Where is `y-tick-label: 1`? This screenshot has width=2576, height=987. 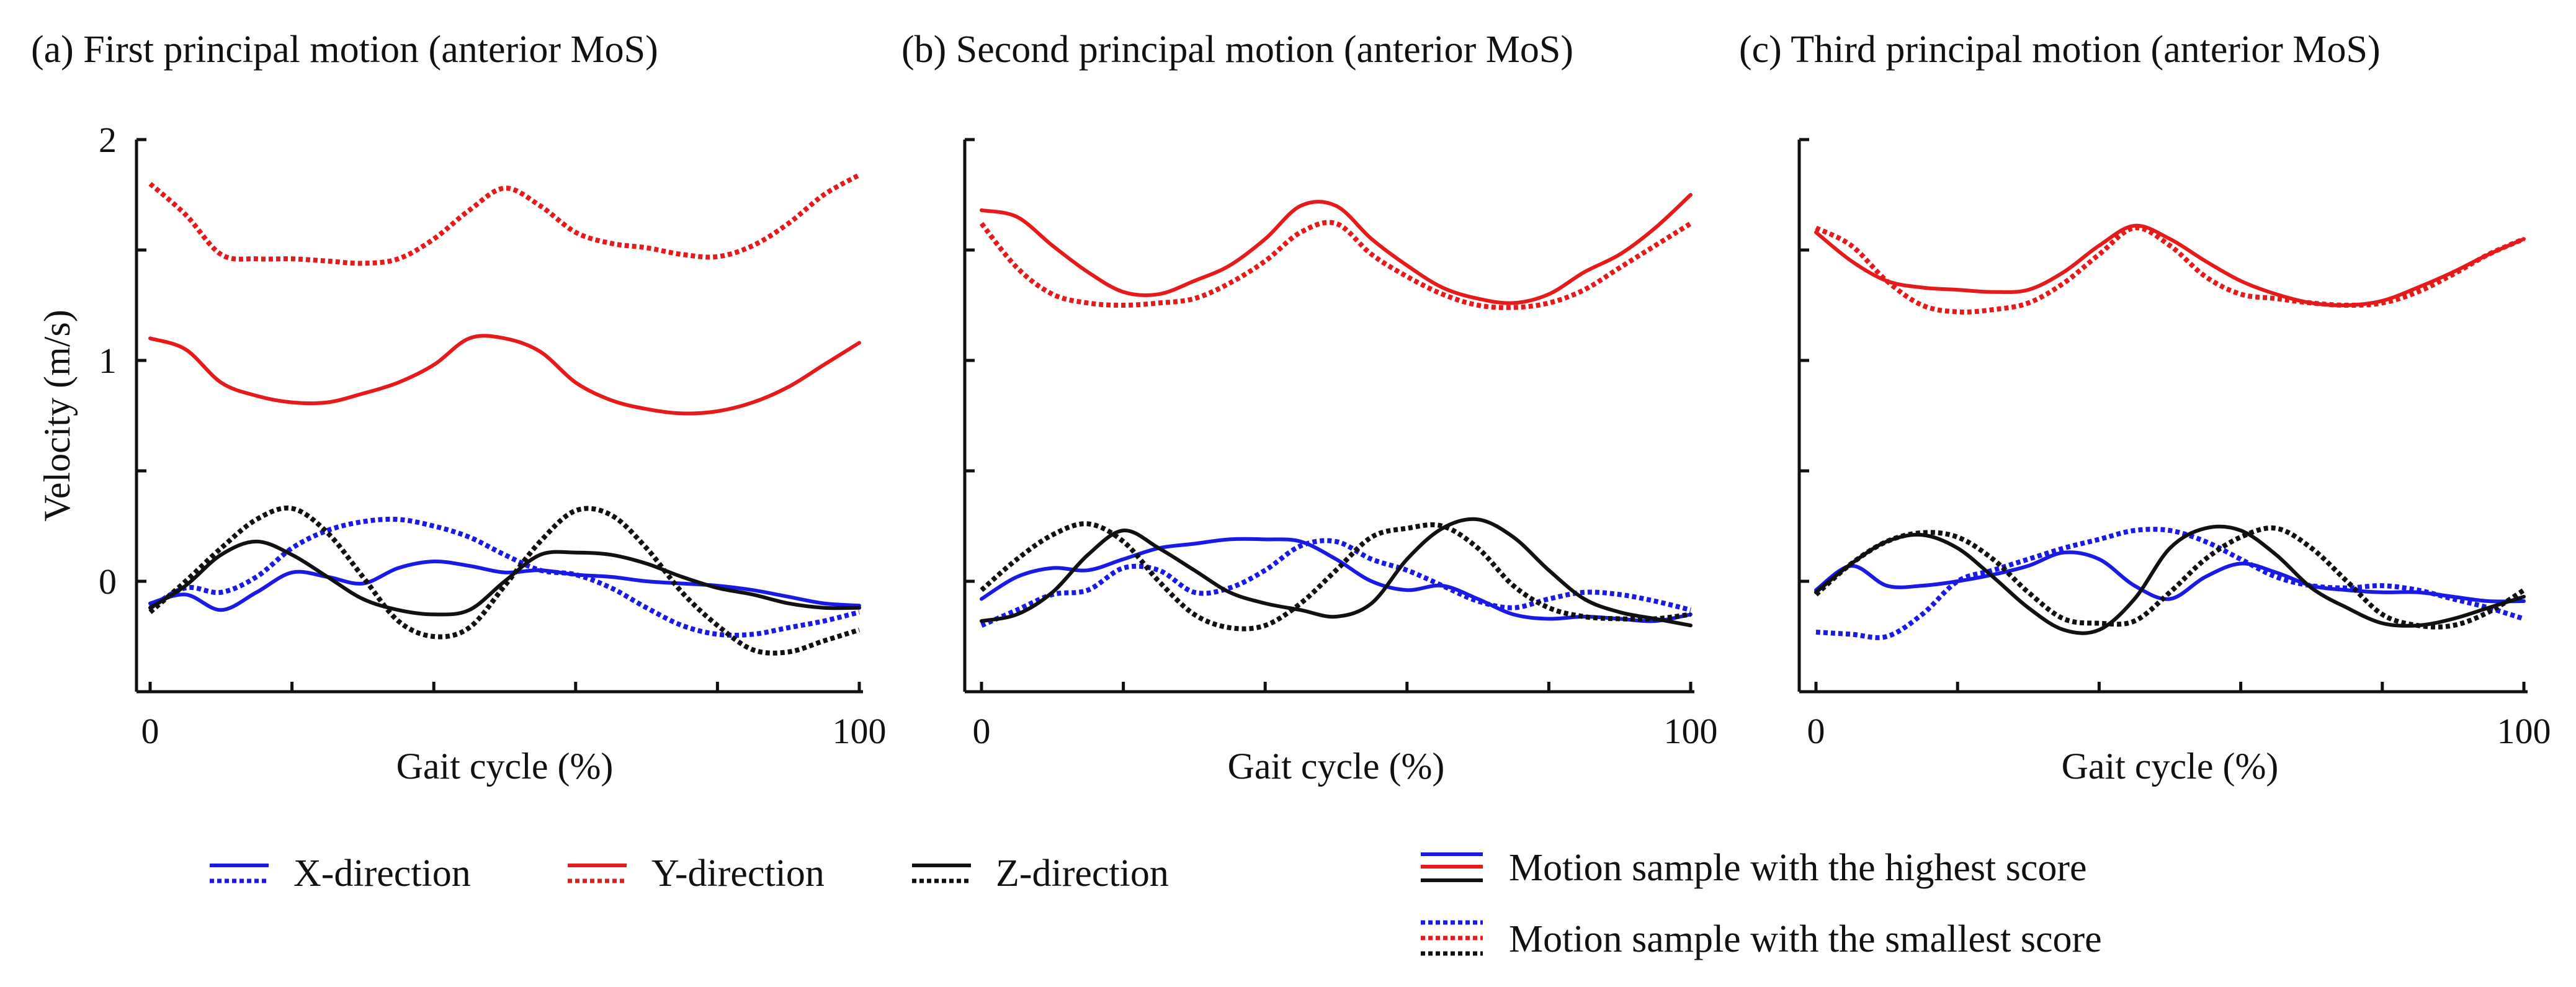 y-tick-label: 1 is located at coordinates (108, 361).